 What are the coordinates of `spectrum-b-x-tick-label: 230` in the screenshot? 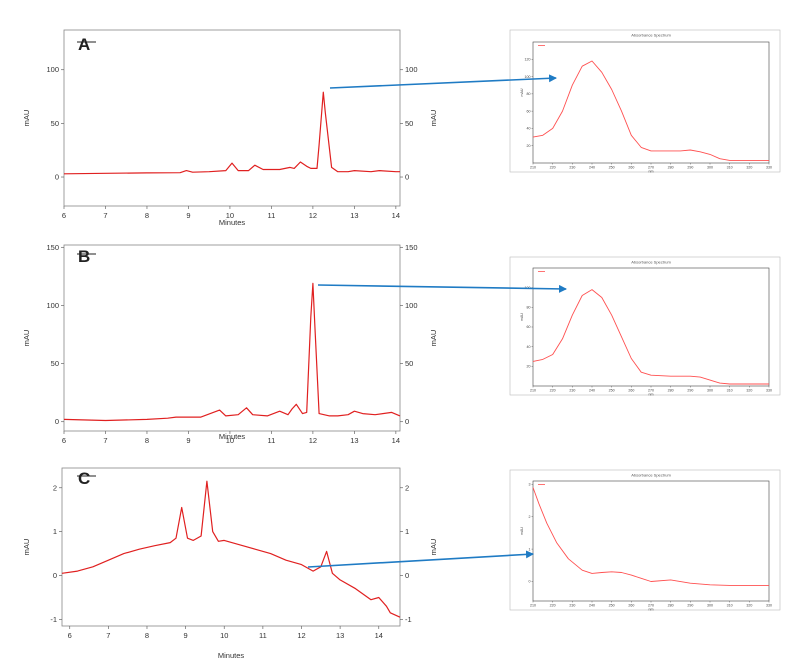 It's located at (572, 391).